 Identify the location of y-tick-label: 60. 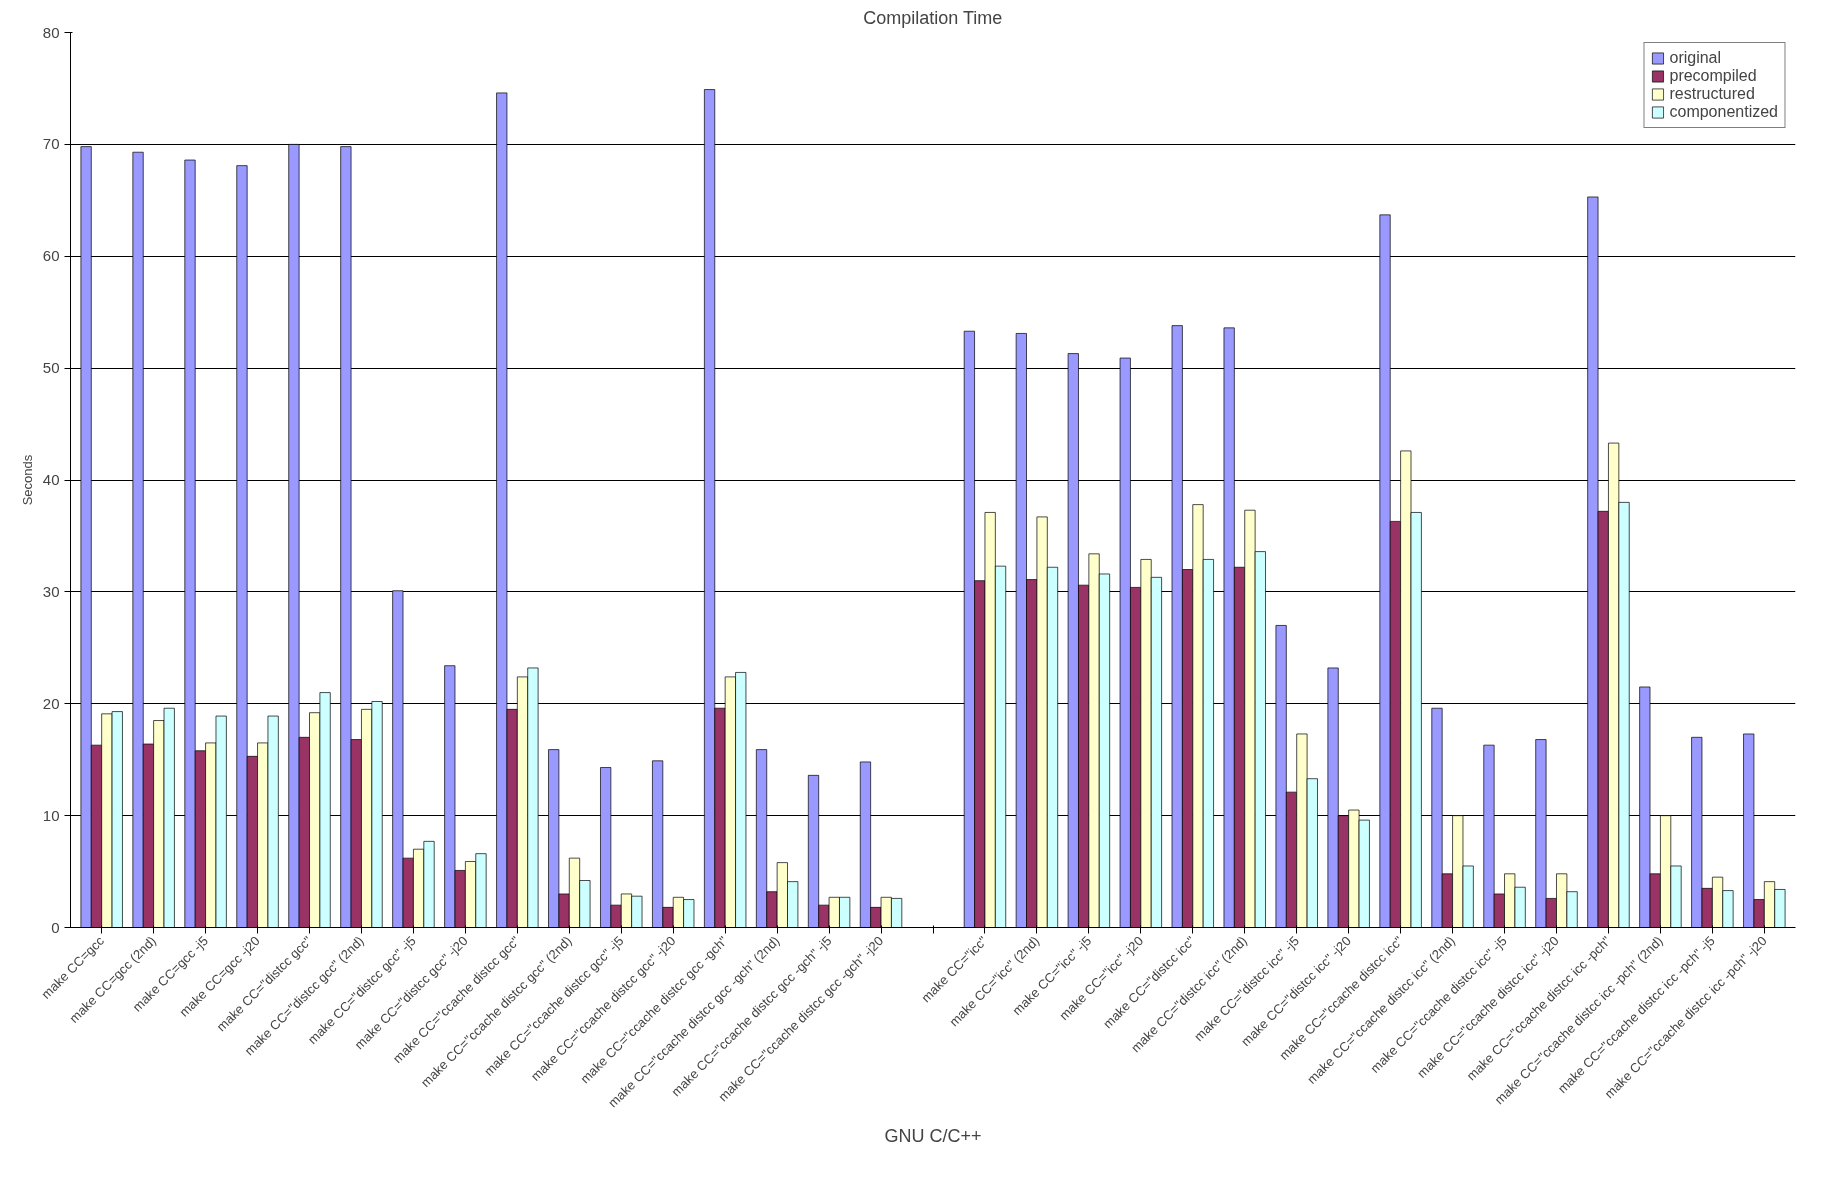
(51, 256).